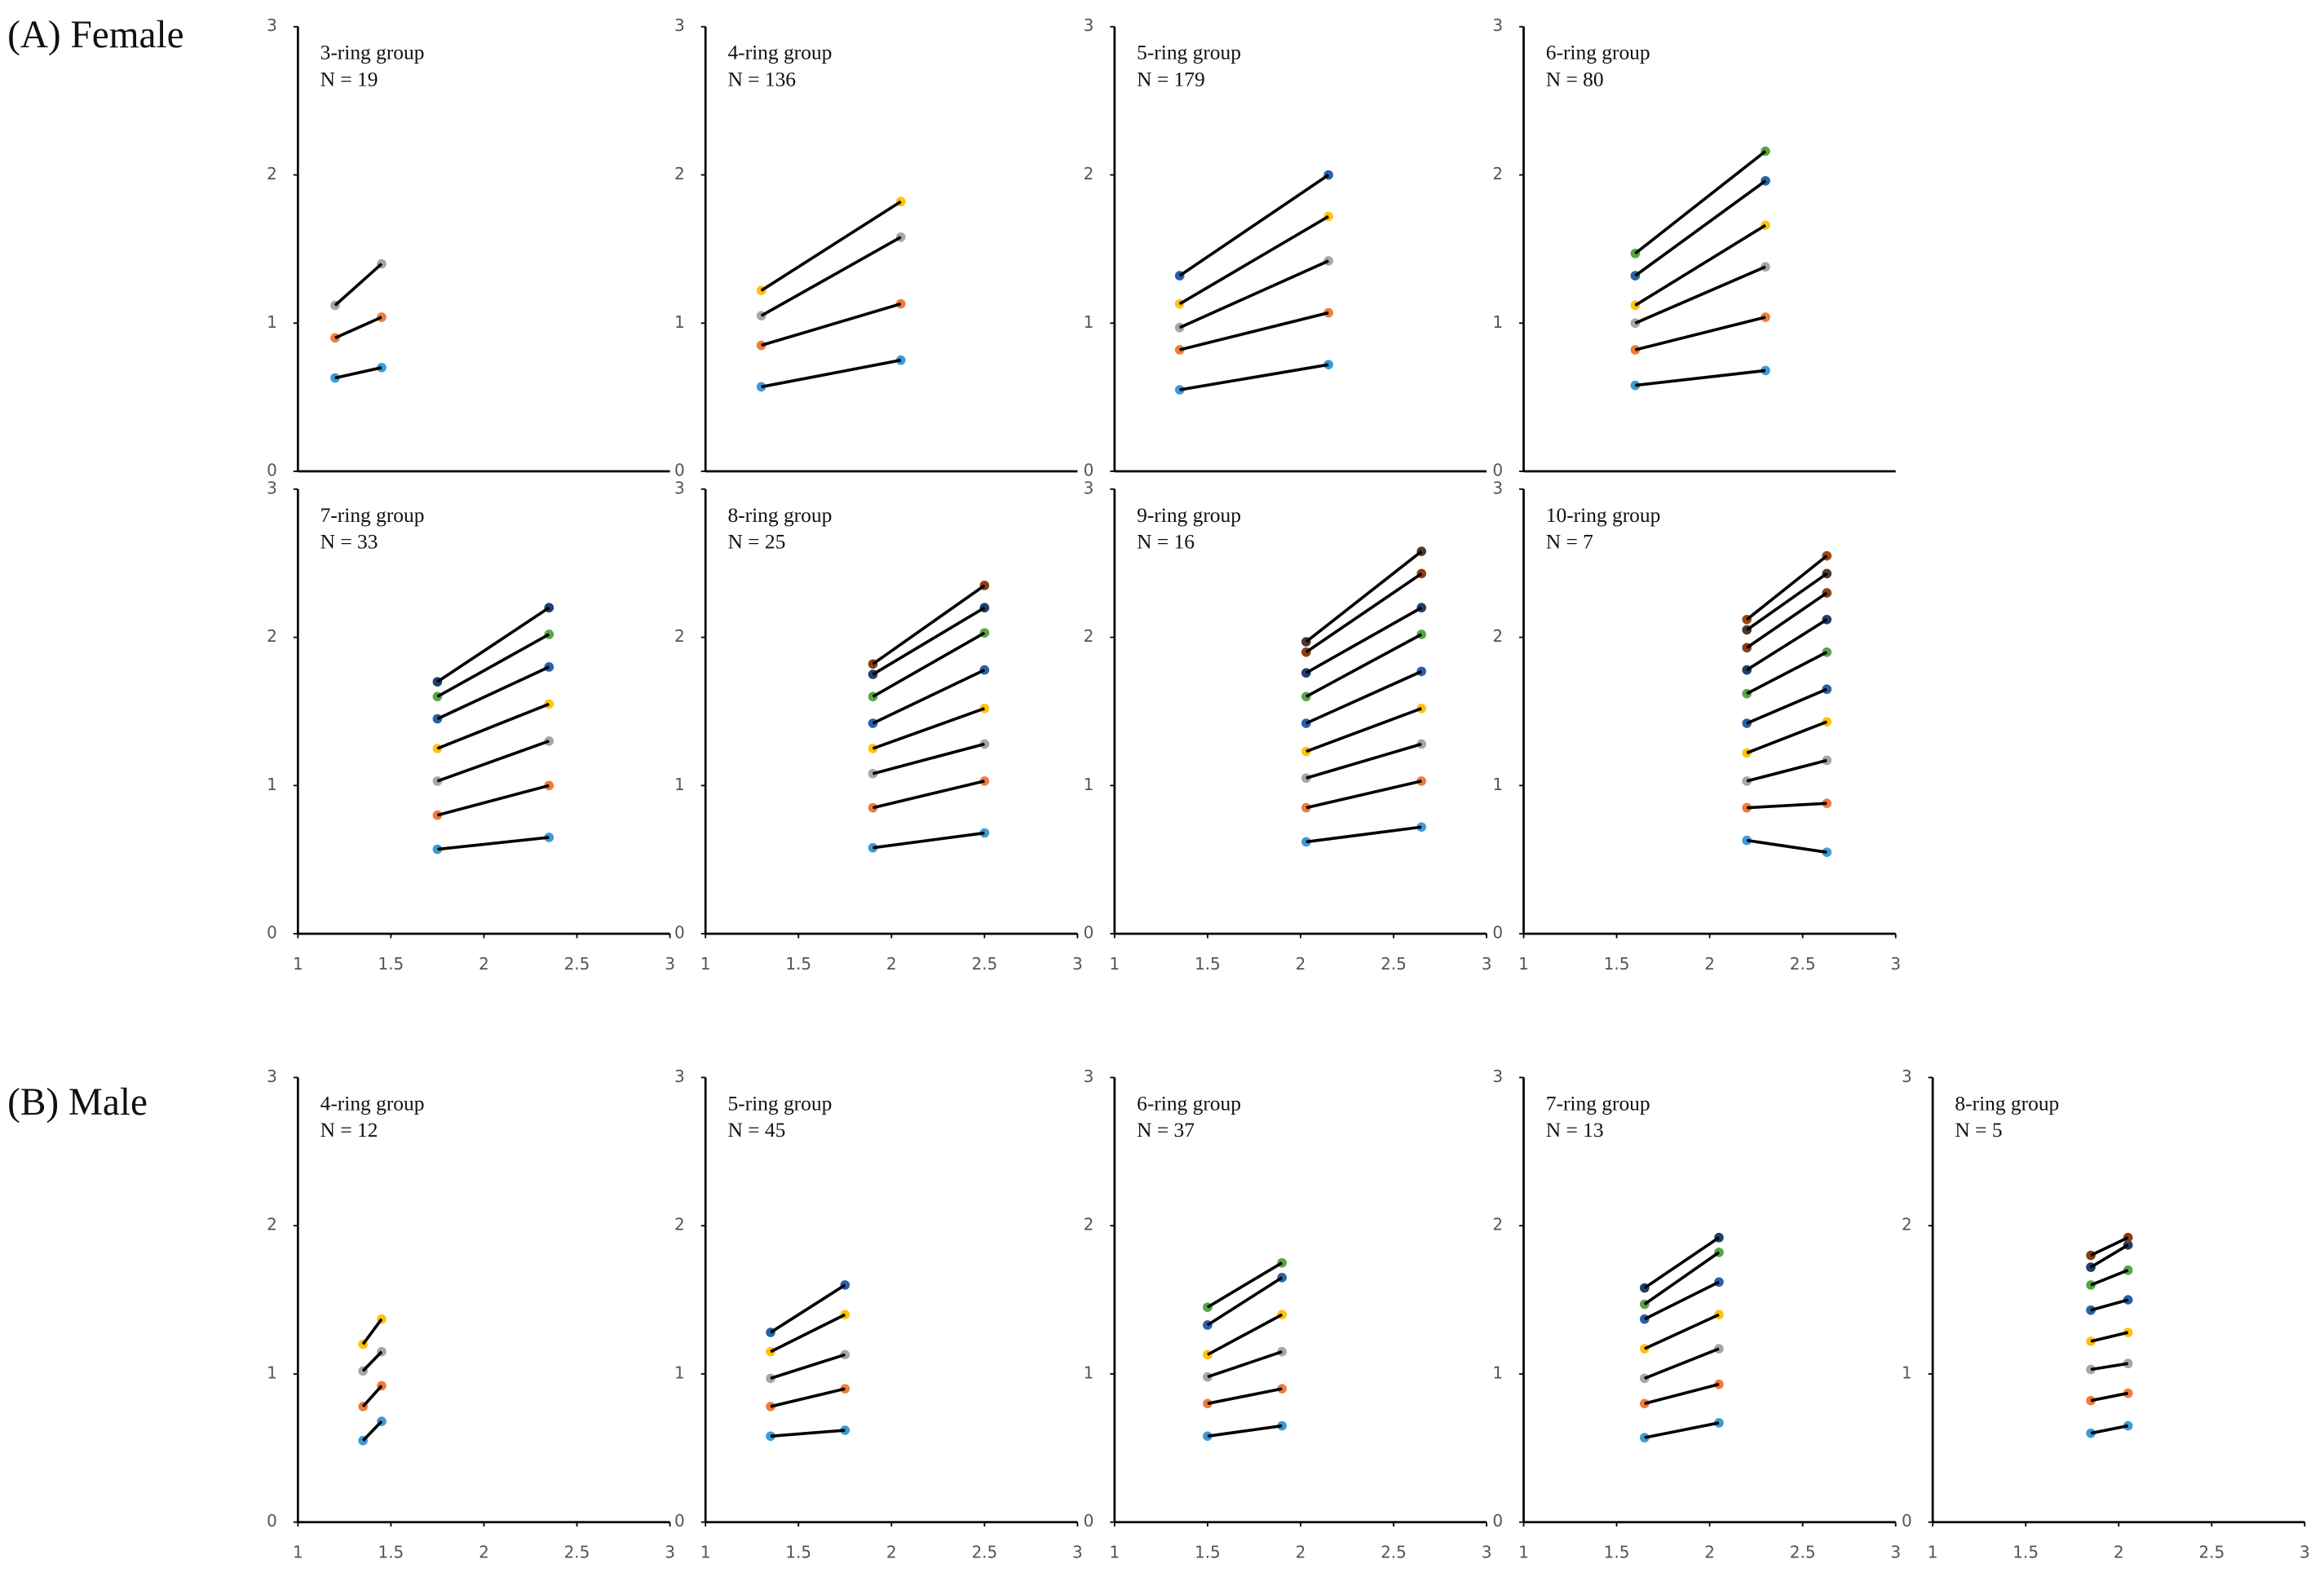  Describe the element at coordinates (1694, 247) in the screenshot. I see `panel: 0 1 2 3 6-ring group N = 80` at that location.